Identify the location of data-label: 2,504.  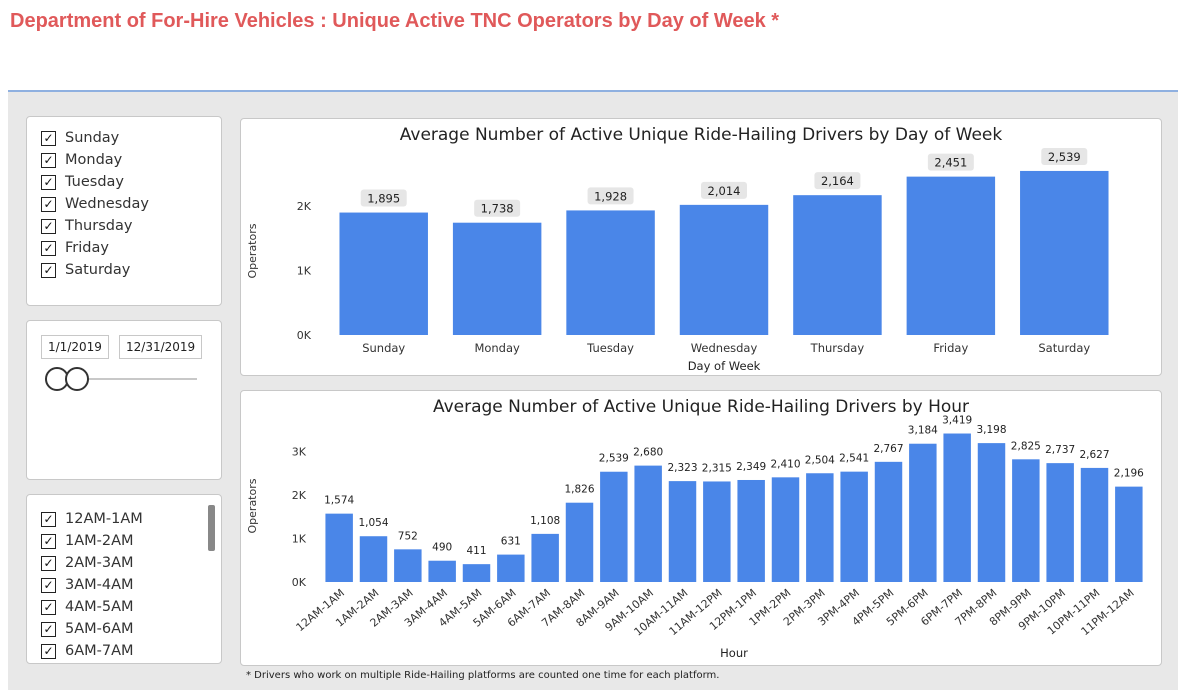
(820, 460).